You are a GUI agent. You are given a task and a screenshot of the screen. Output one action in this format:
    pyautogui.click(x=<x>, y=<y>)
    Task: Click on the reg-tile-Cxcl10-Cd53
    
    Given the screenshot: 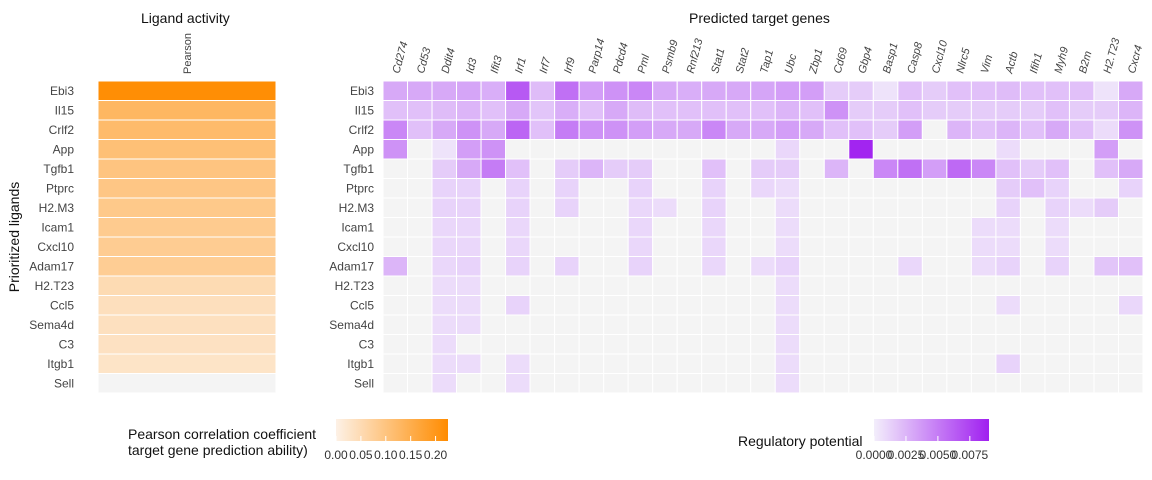 What is the action you would take?
    pyautogui.click(x=420, y=246)
    